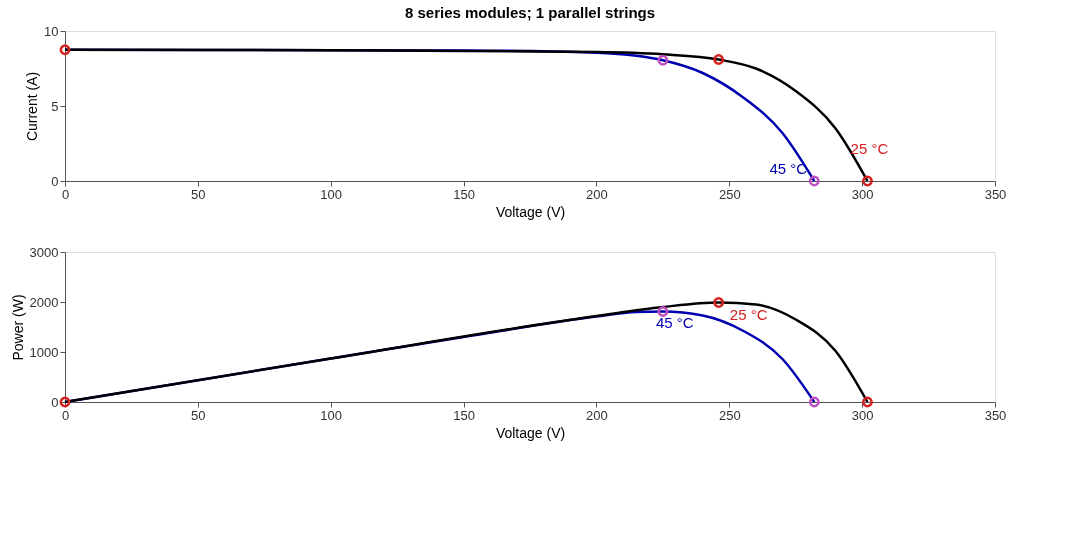 The height and width of the screenshot is (552, 1089). I want to click on y-axis-title: Power (W), so click(17, 327).